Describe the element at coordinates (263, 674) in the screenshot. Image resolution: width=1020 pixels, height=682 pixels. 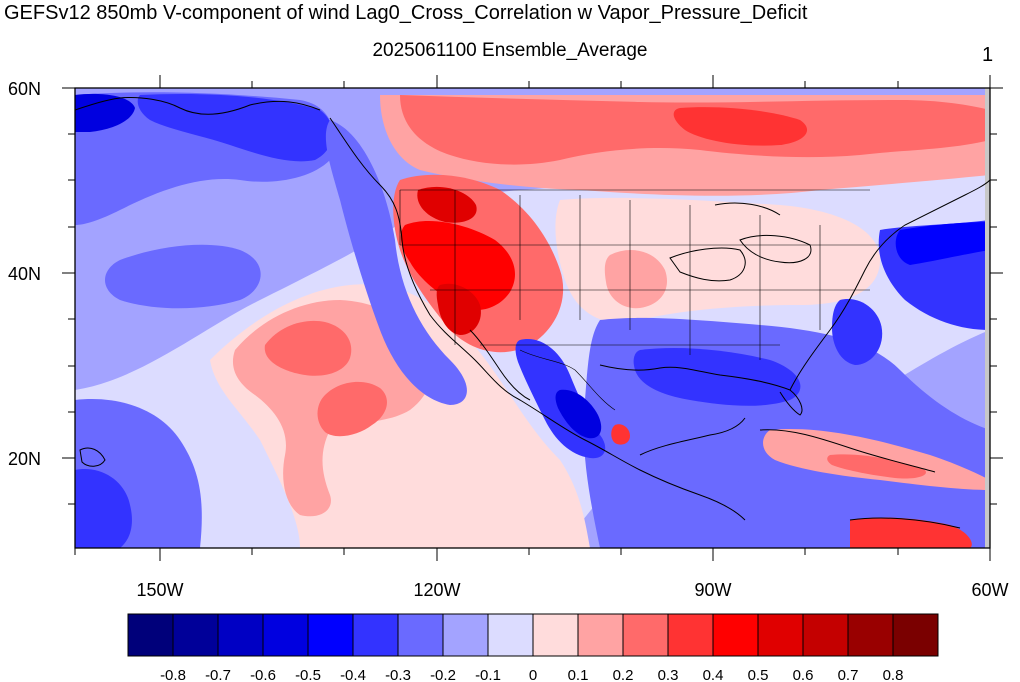
I see `colorbar-label: -0.6` at that location.